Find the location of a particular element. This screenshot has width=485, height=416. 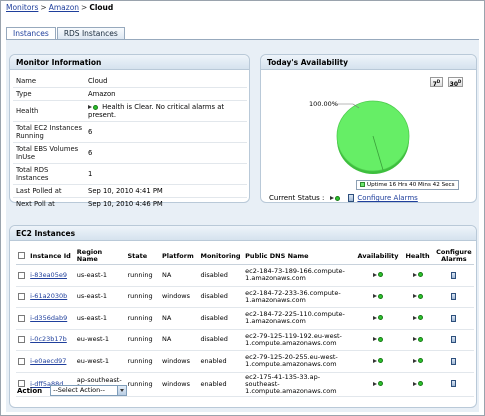

instance-id-link: i-e0aecd97 is located at coordinates (48, 360).